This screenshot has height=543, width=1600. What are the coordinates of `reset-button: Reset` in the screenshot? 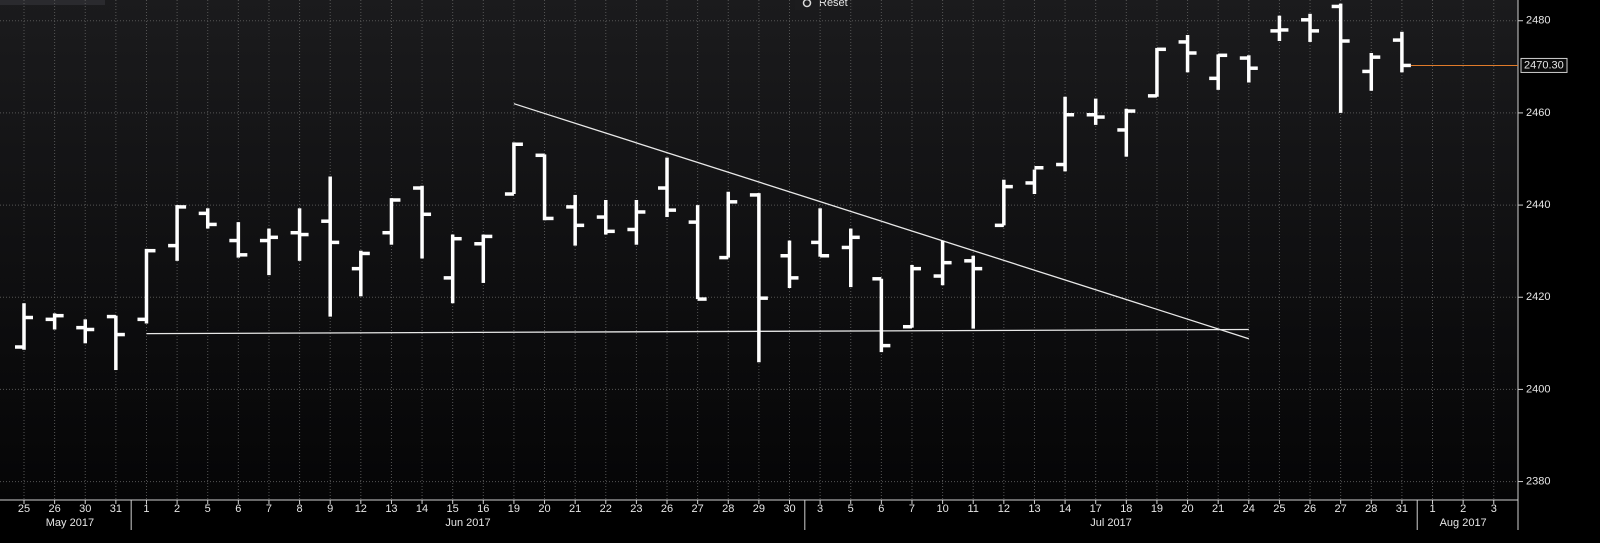 It's located at (824, 5).